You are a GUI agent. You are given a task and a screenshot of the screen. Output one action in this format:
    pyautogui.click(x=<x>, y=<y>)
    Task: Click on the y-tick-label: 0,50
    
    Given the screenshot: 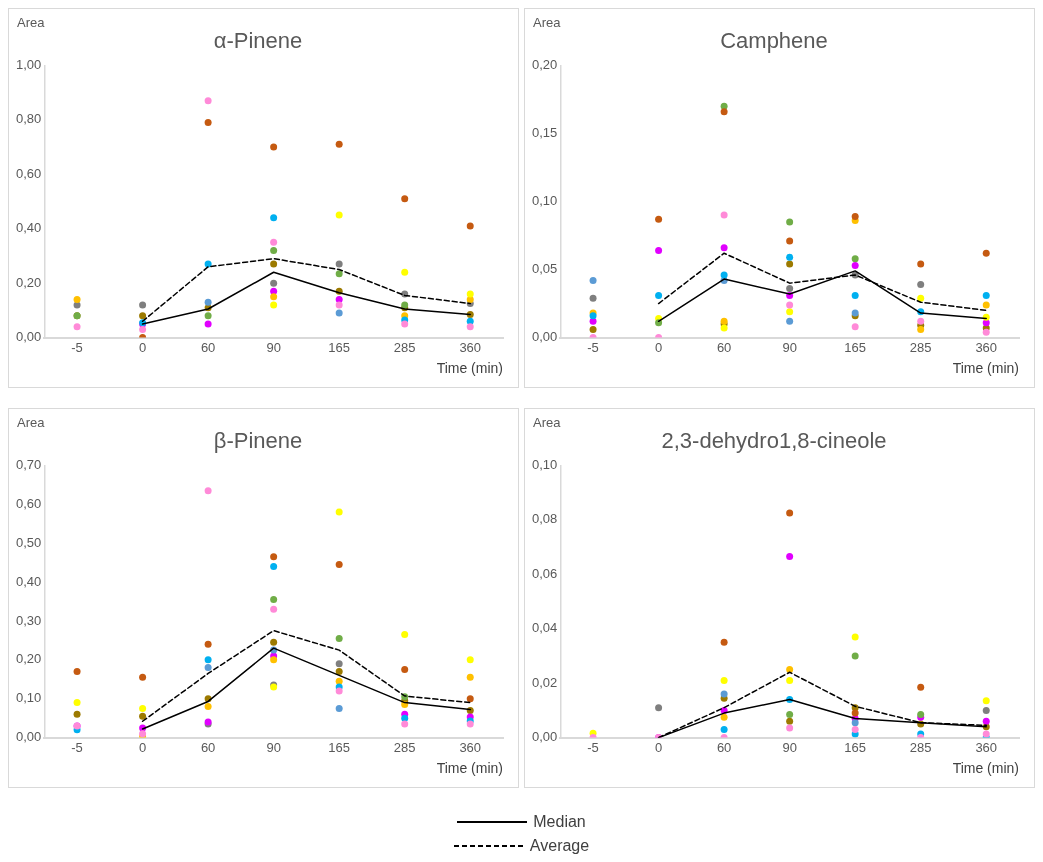 What is the action you would take?
    pyautogui.click(x=28, y=542)
    